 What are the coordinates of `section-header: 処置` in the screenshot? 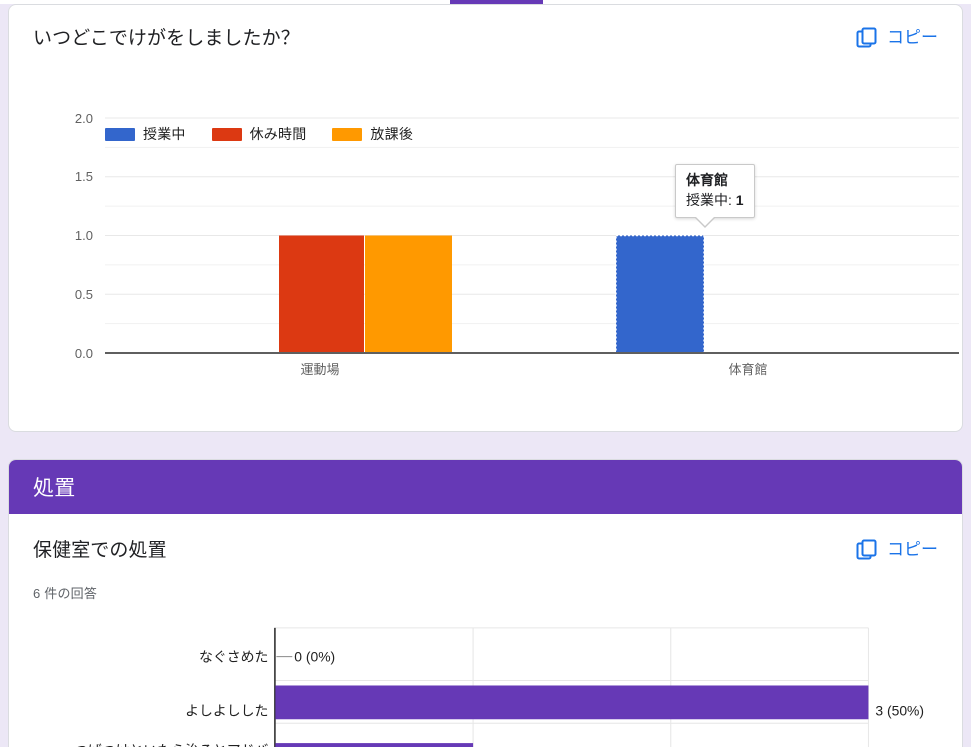 It's located at (485, 487).